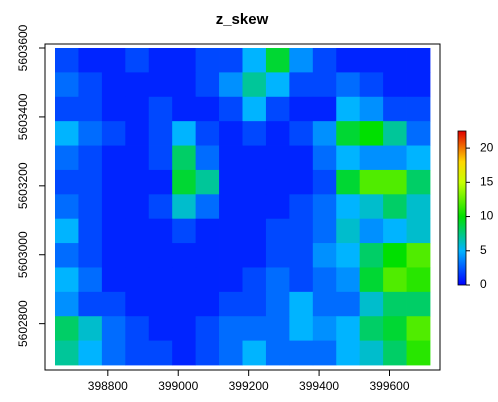 The width and height of the screenshot is (498, 402). What do you see at coordinates (487, 182) in the screenshot?
I see `colorbar-tick-label: 15` at bounding box center [487, 182].